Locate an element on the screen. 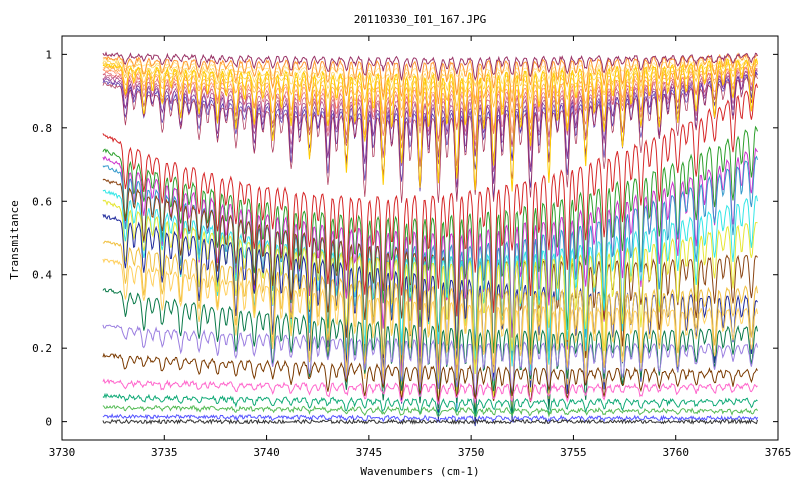 The image size is (800, 480). chart-title: 20110330_I01_167.JPG is located at coordinates (420, 19).